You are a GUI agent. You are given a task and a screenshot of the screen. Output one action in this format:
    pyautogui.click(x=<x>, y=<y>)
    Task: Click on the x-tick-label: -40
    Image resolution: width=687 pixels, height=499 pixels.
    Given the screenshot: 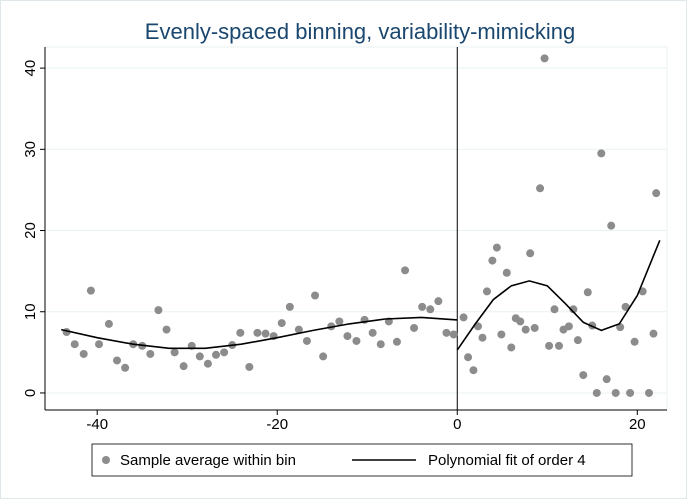 What is the action you would take?
    pyautogui.click(x=97, y=424)
    